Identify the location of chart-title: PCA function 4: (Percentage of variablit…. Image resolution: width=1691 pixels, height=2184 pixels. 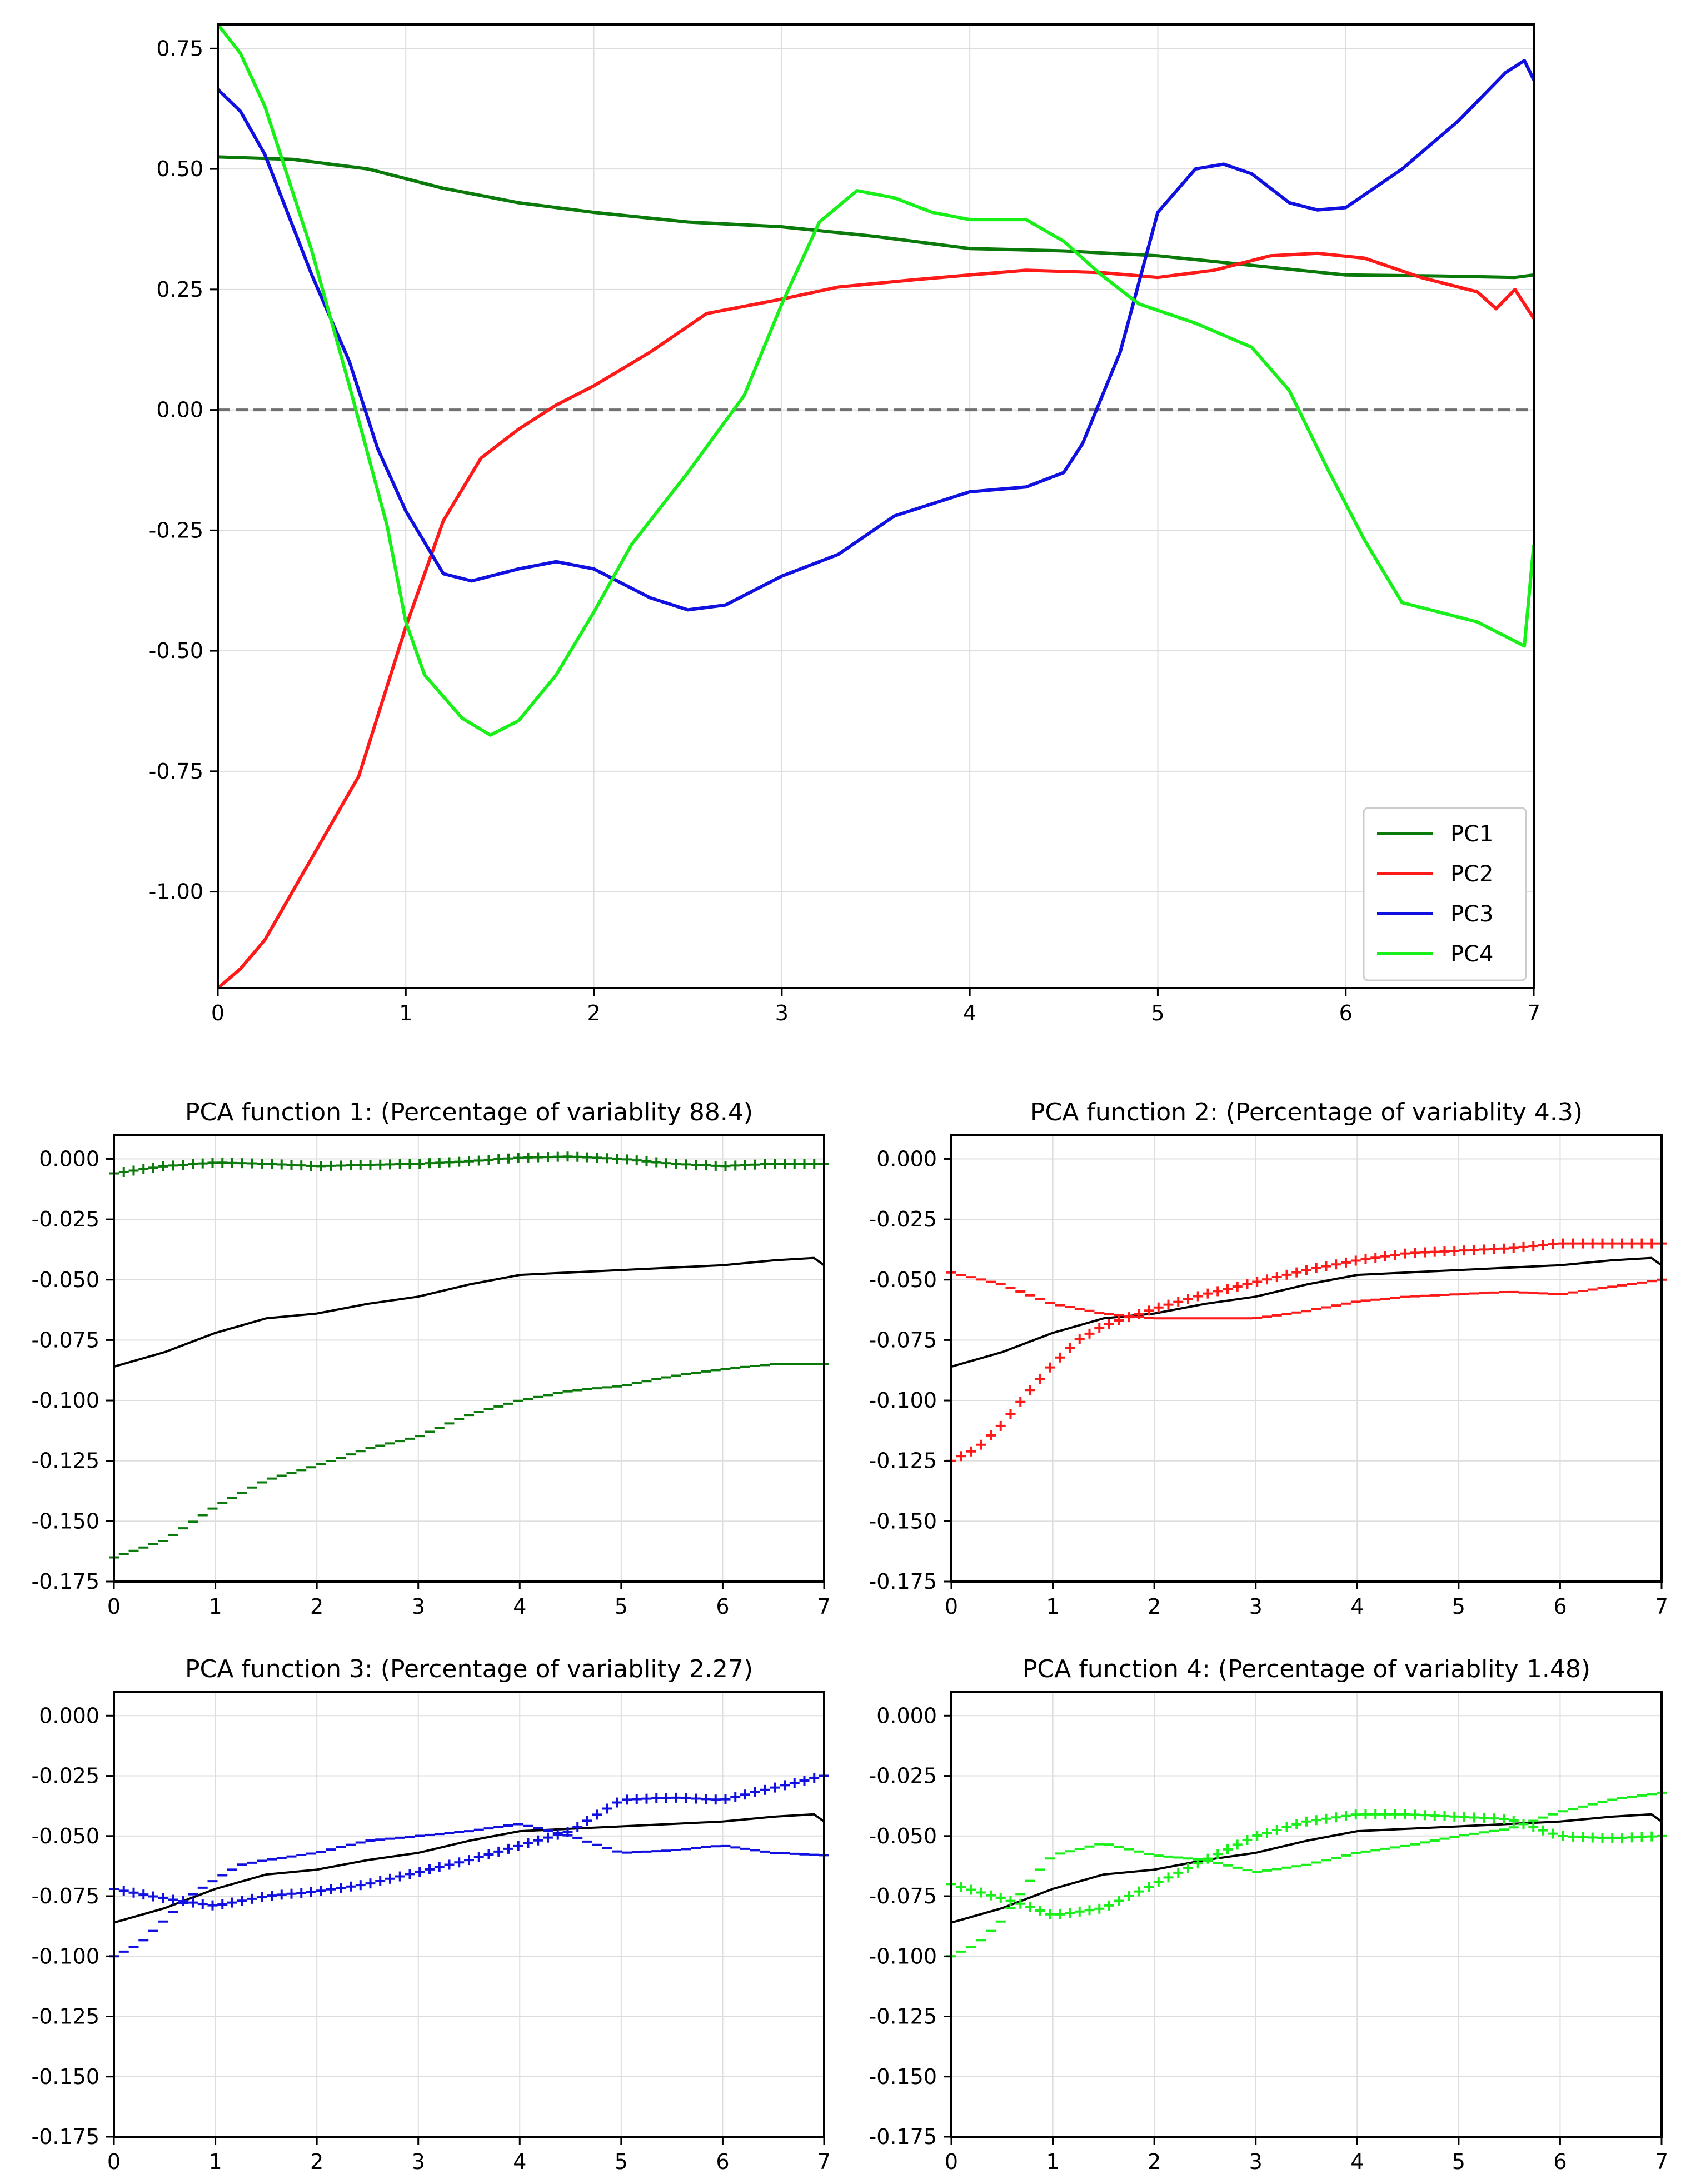
(1306, 1669).